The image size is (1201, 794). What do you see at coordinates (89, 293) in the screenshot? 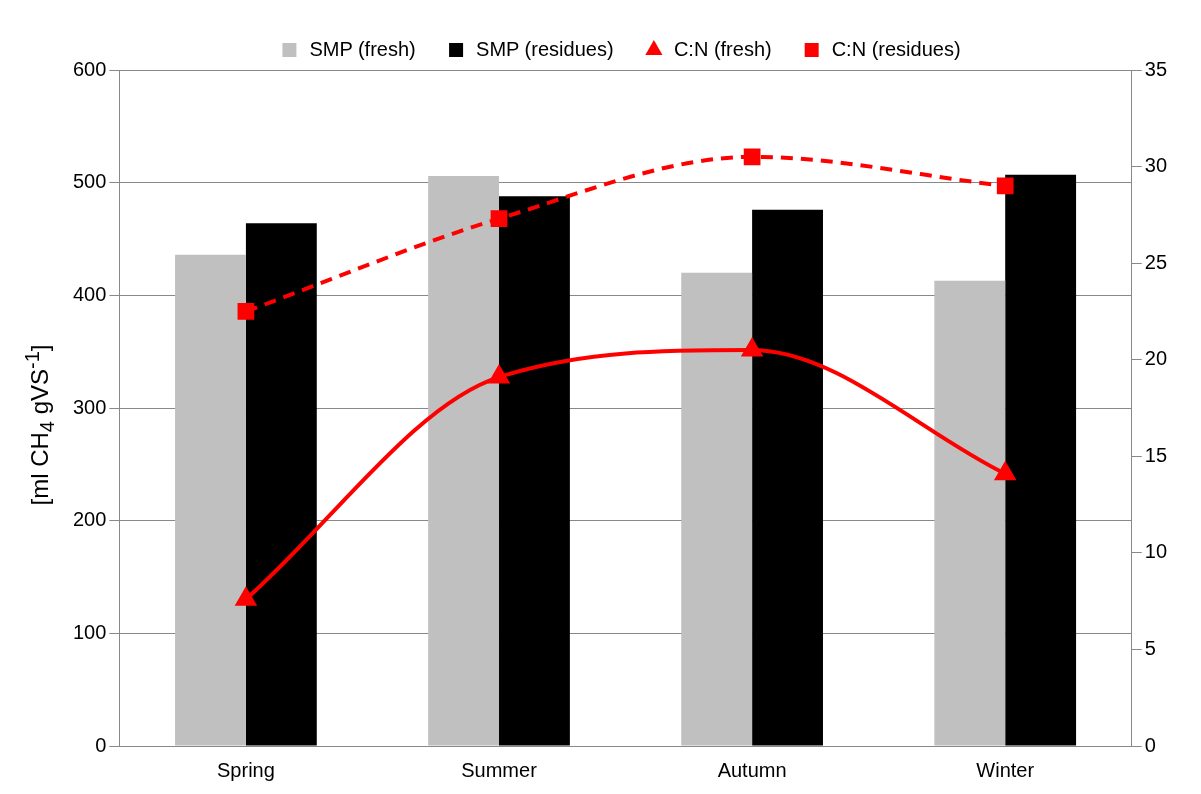
I see `y-tick-label: 400` at bounding box center [89, 293].